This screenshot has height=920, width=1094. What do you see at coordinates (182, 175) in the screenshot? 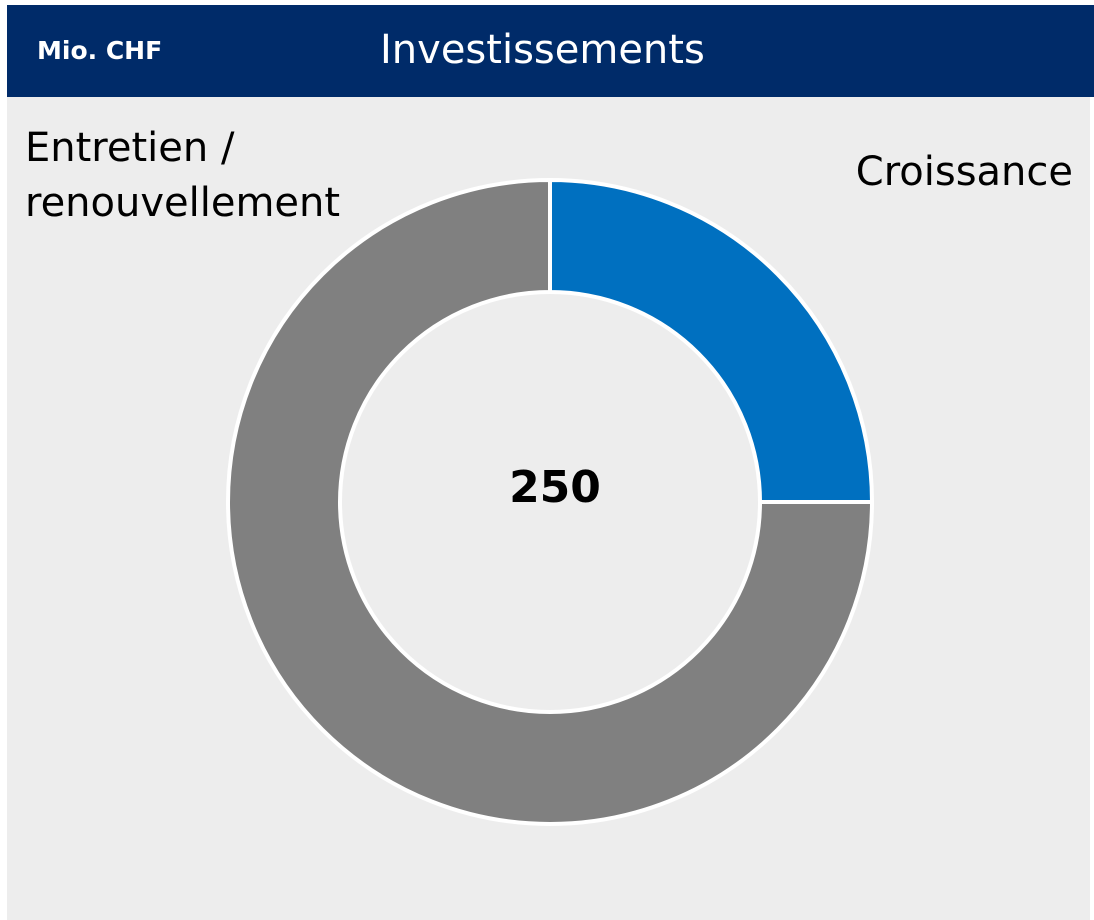
I see `slice-label: Entretien / renouvellement` at bounding box center [182, 175].